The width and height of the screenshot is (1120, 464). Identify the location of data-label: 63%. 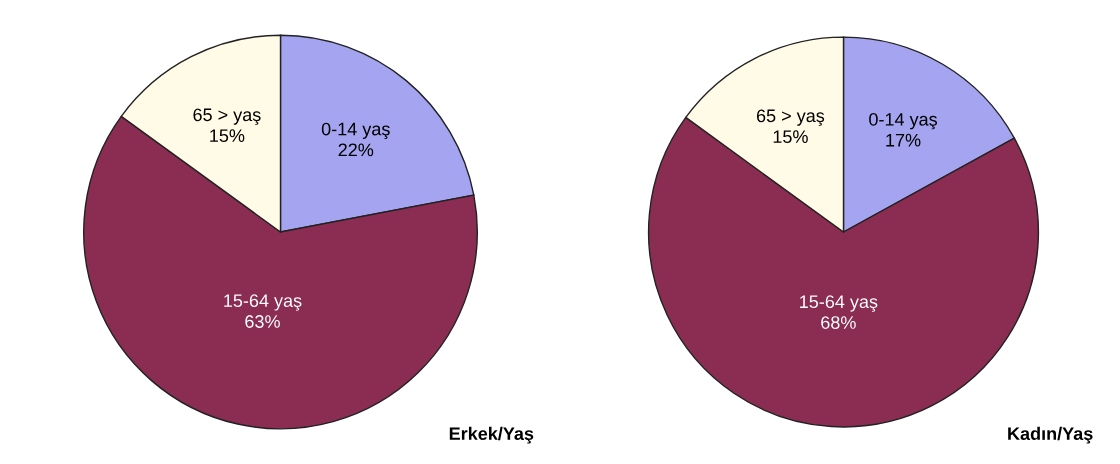
(262, 321).